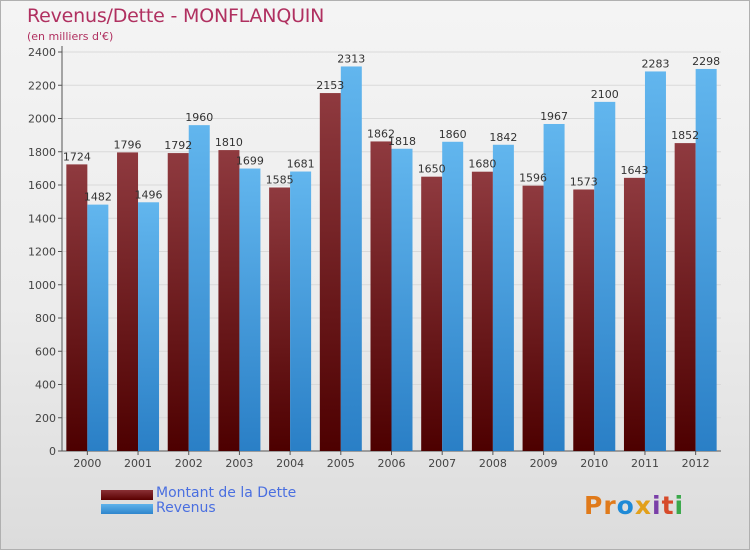 The height and width of the screenshot is (550, 750). I want to click on value-label-debt-2003: 1810, so click(229, 142).